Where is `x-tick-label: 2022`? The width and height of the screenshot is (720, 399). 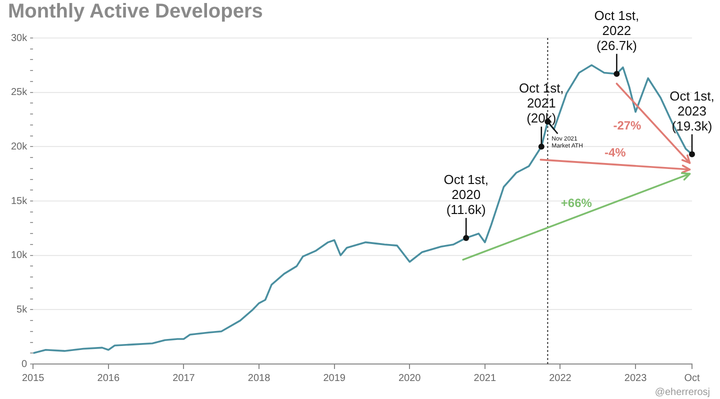 x-tick-label: 2022 is located at coordinates (560, 378).